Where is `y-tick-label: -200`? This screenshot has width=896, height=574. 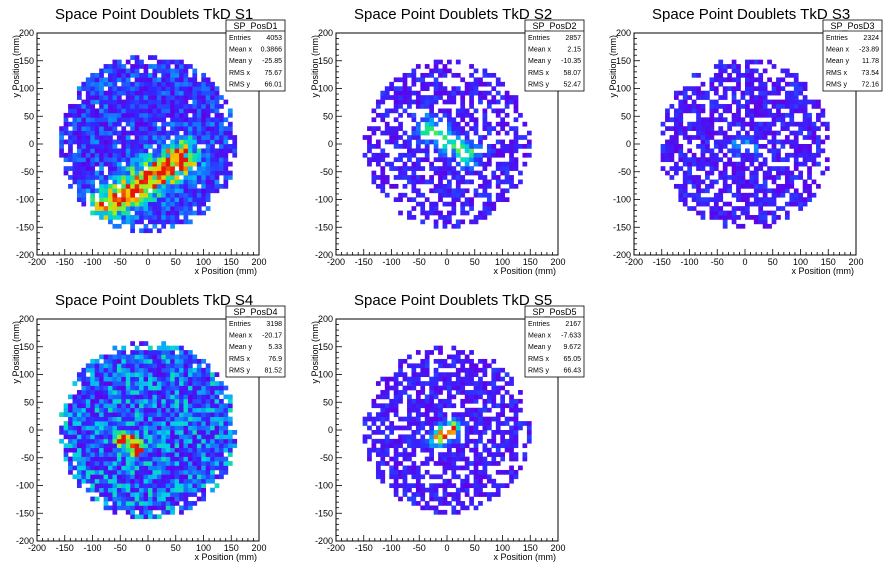 y-tick-label: -200 is located at coordinates (25, 255).